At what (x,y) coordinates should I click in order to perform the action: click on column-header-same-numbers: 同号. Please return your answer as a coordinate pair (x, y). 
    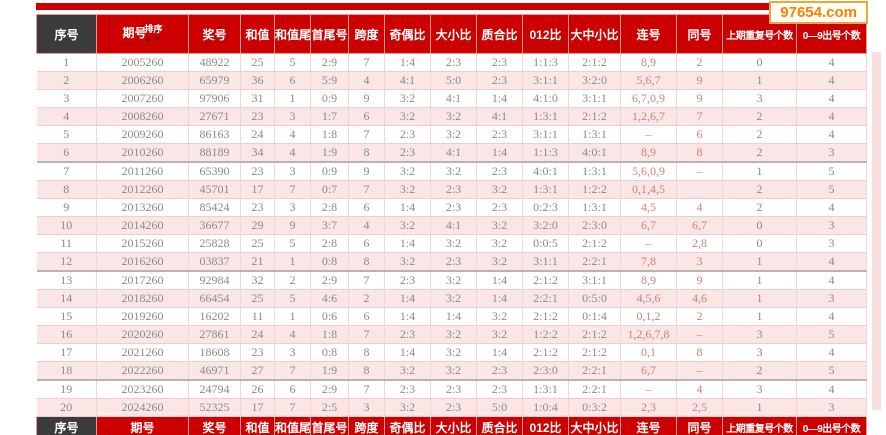
    Looking at the image, I should click on (699, 34).